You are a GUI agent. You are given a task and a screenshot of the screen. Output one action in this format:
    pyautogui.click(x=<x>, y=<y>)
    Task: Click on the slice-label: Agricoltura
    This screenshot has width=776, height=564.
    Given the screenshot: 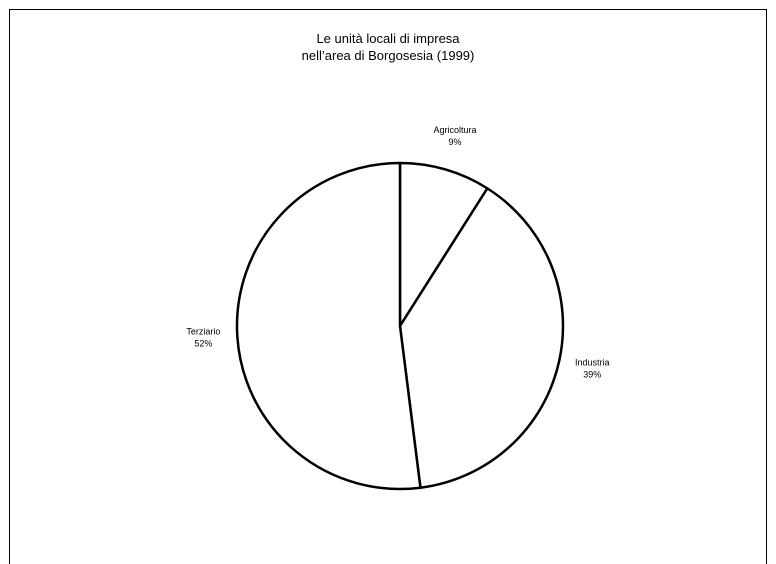 What is the action you would take?
    pyautogui.click(x=454, y=130)
    